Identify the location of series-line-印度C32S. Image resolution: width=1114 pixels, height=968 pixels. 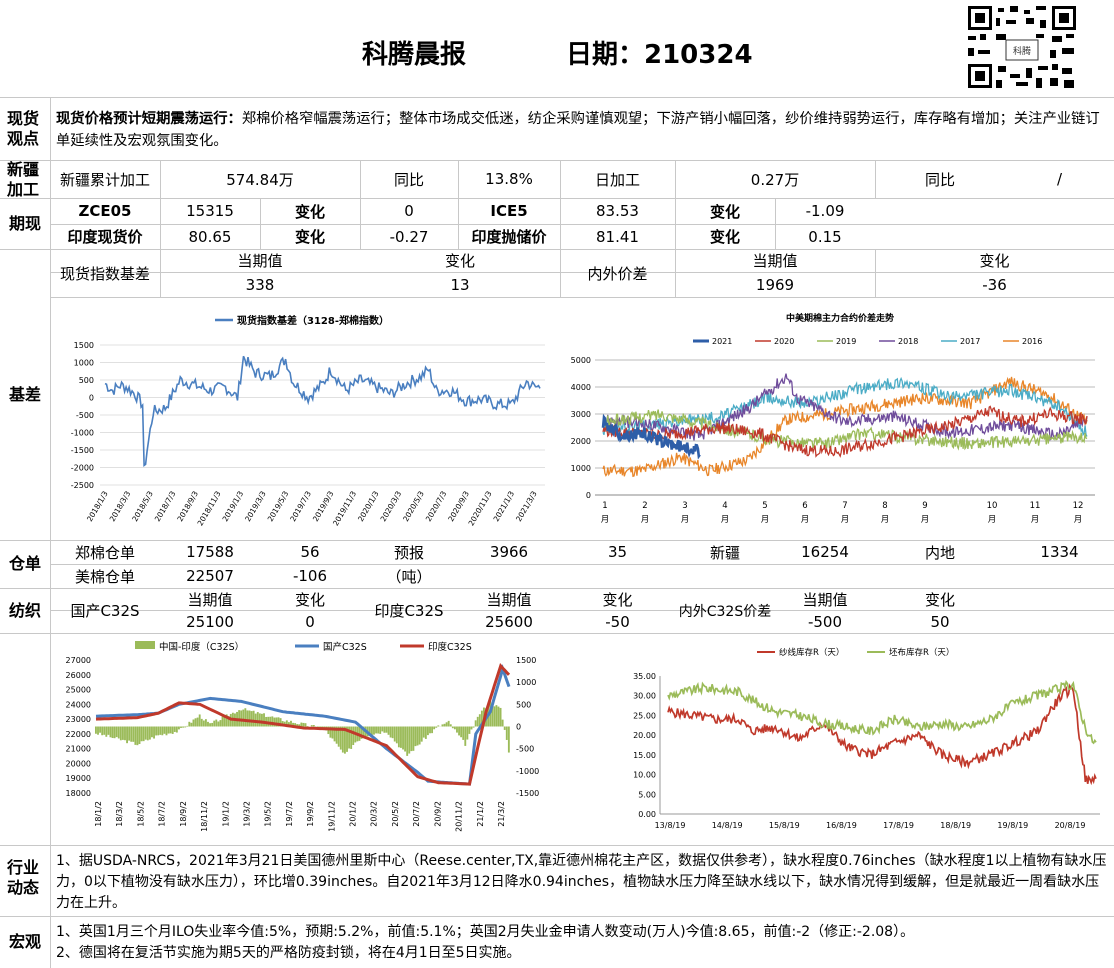
(303, 724).